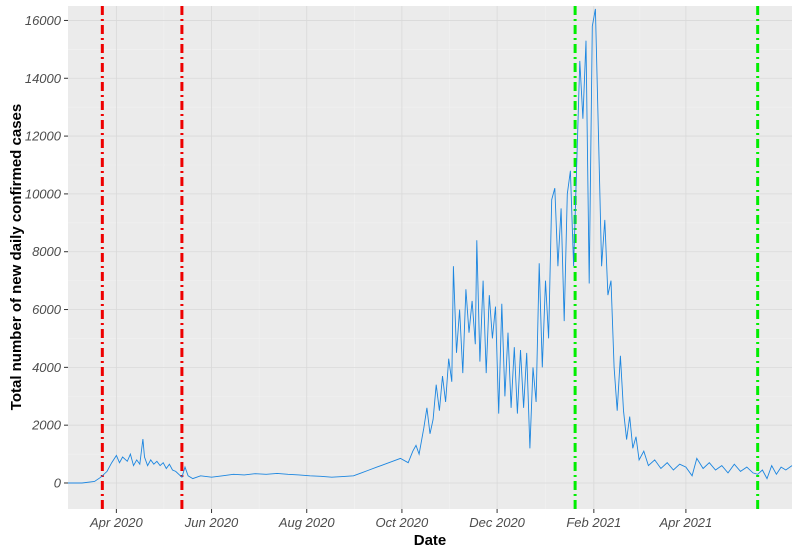  I want to click on y-tick-label: 6000, so click(47, 309).